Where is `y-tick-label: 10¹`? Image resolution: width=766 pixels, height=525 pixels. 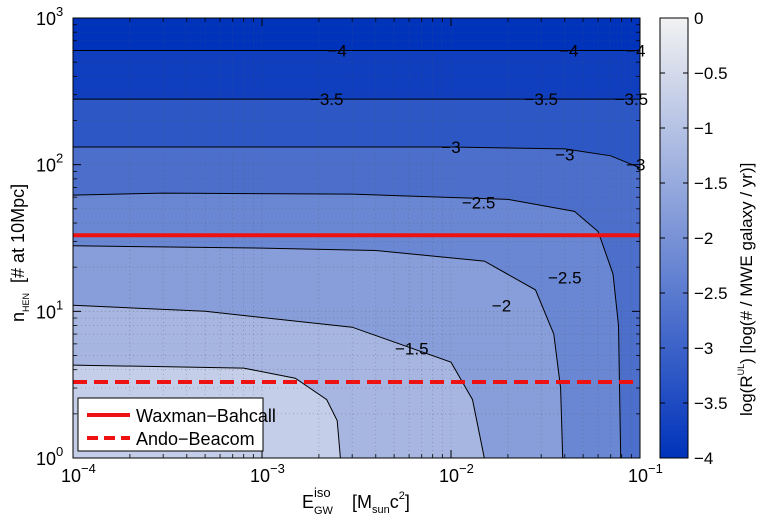
y-tick-label: 10¹ is located at coordinates (49, 309).